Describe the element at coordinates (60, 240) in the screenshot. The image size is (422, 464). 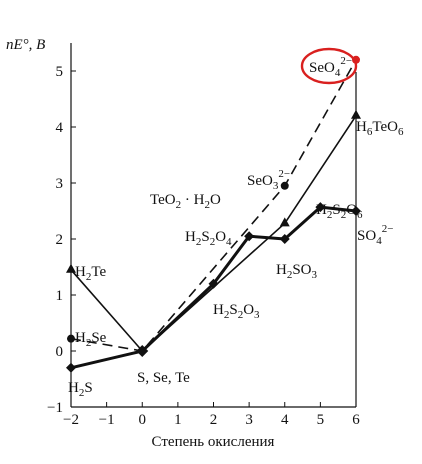
I see `y-tick-label: 2` at that location.